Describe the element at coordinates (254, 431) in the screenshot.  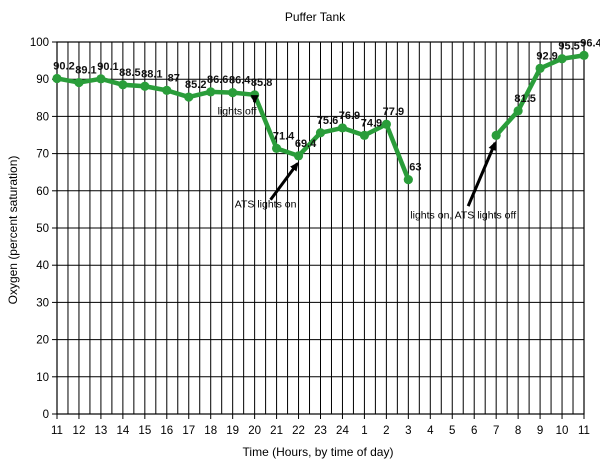
I see `x-tick-label: 20` at that location.